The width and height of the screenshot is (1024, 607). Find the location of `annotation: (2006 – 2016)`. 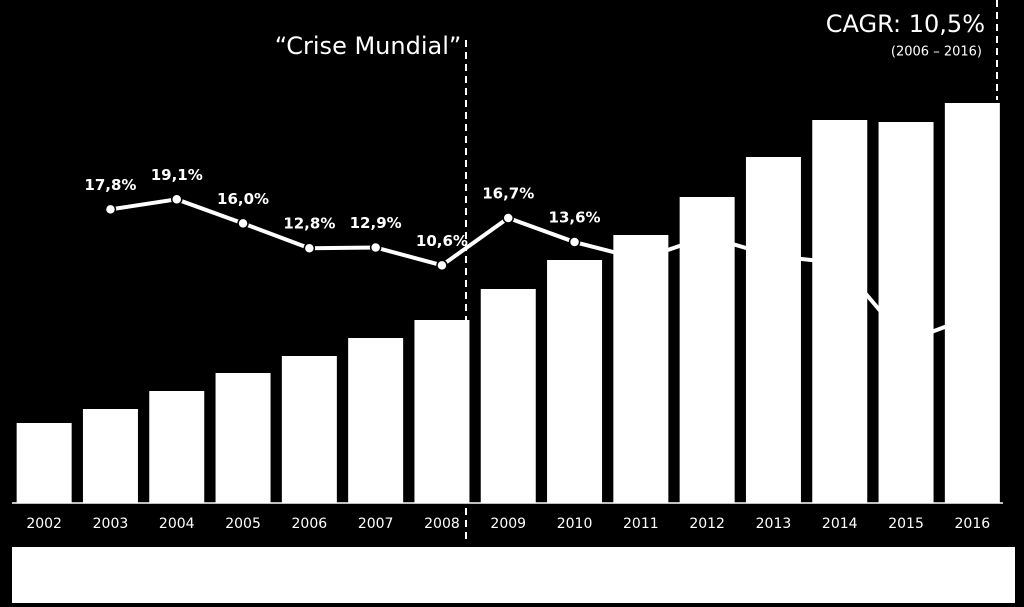

annotation: (2006 – 2016) is located at coordinates (936, 52).